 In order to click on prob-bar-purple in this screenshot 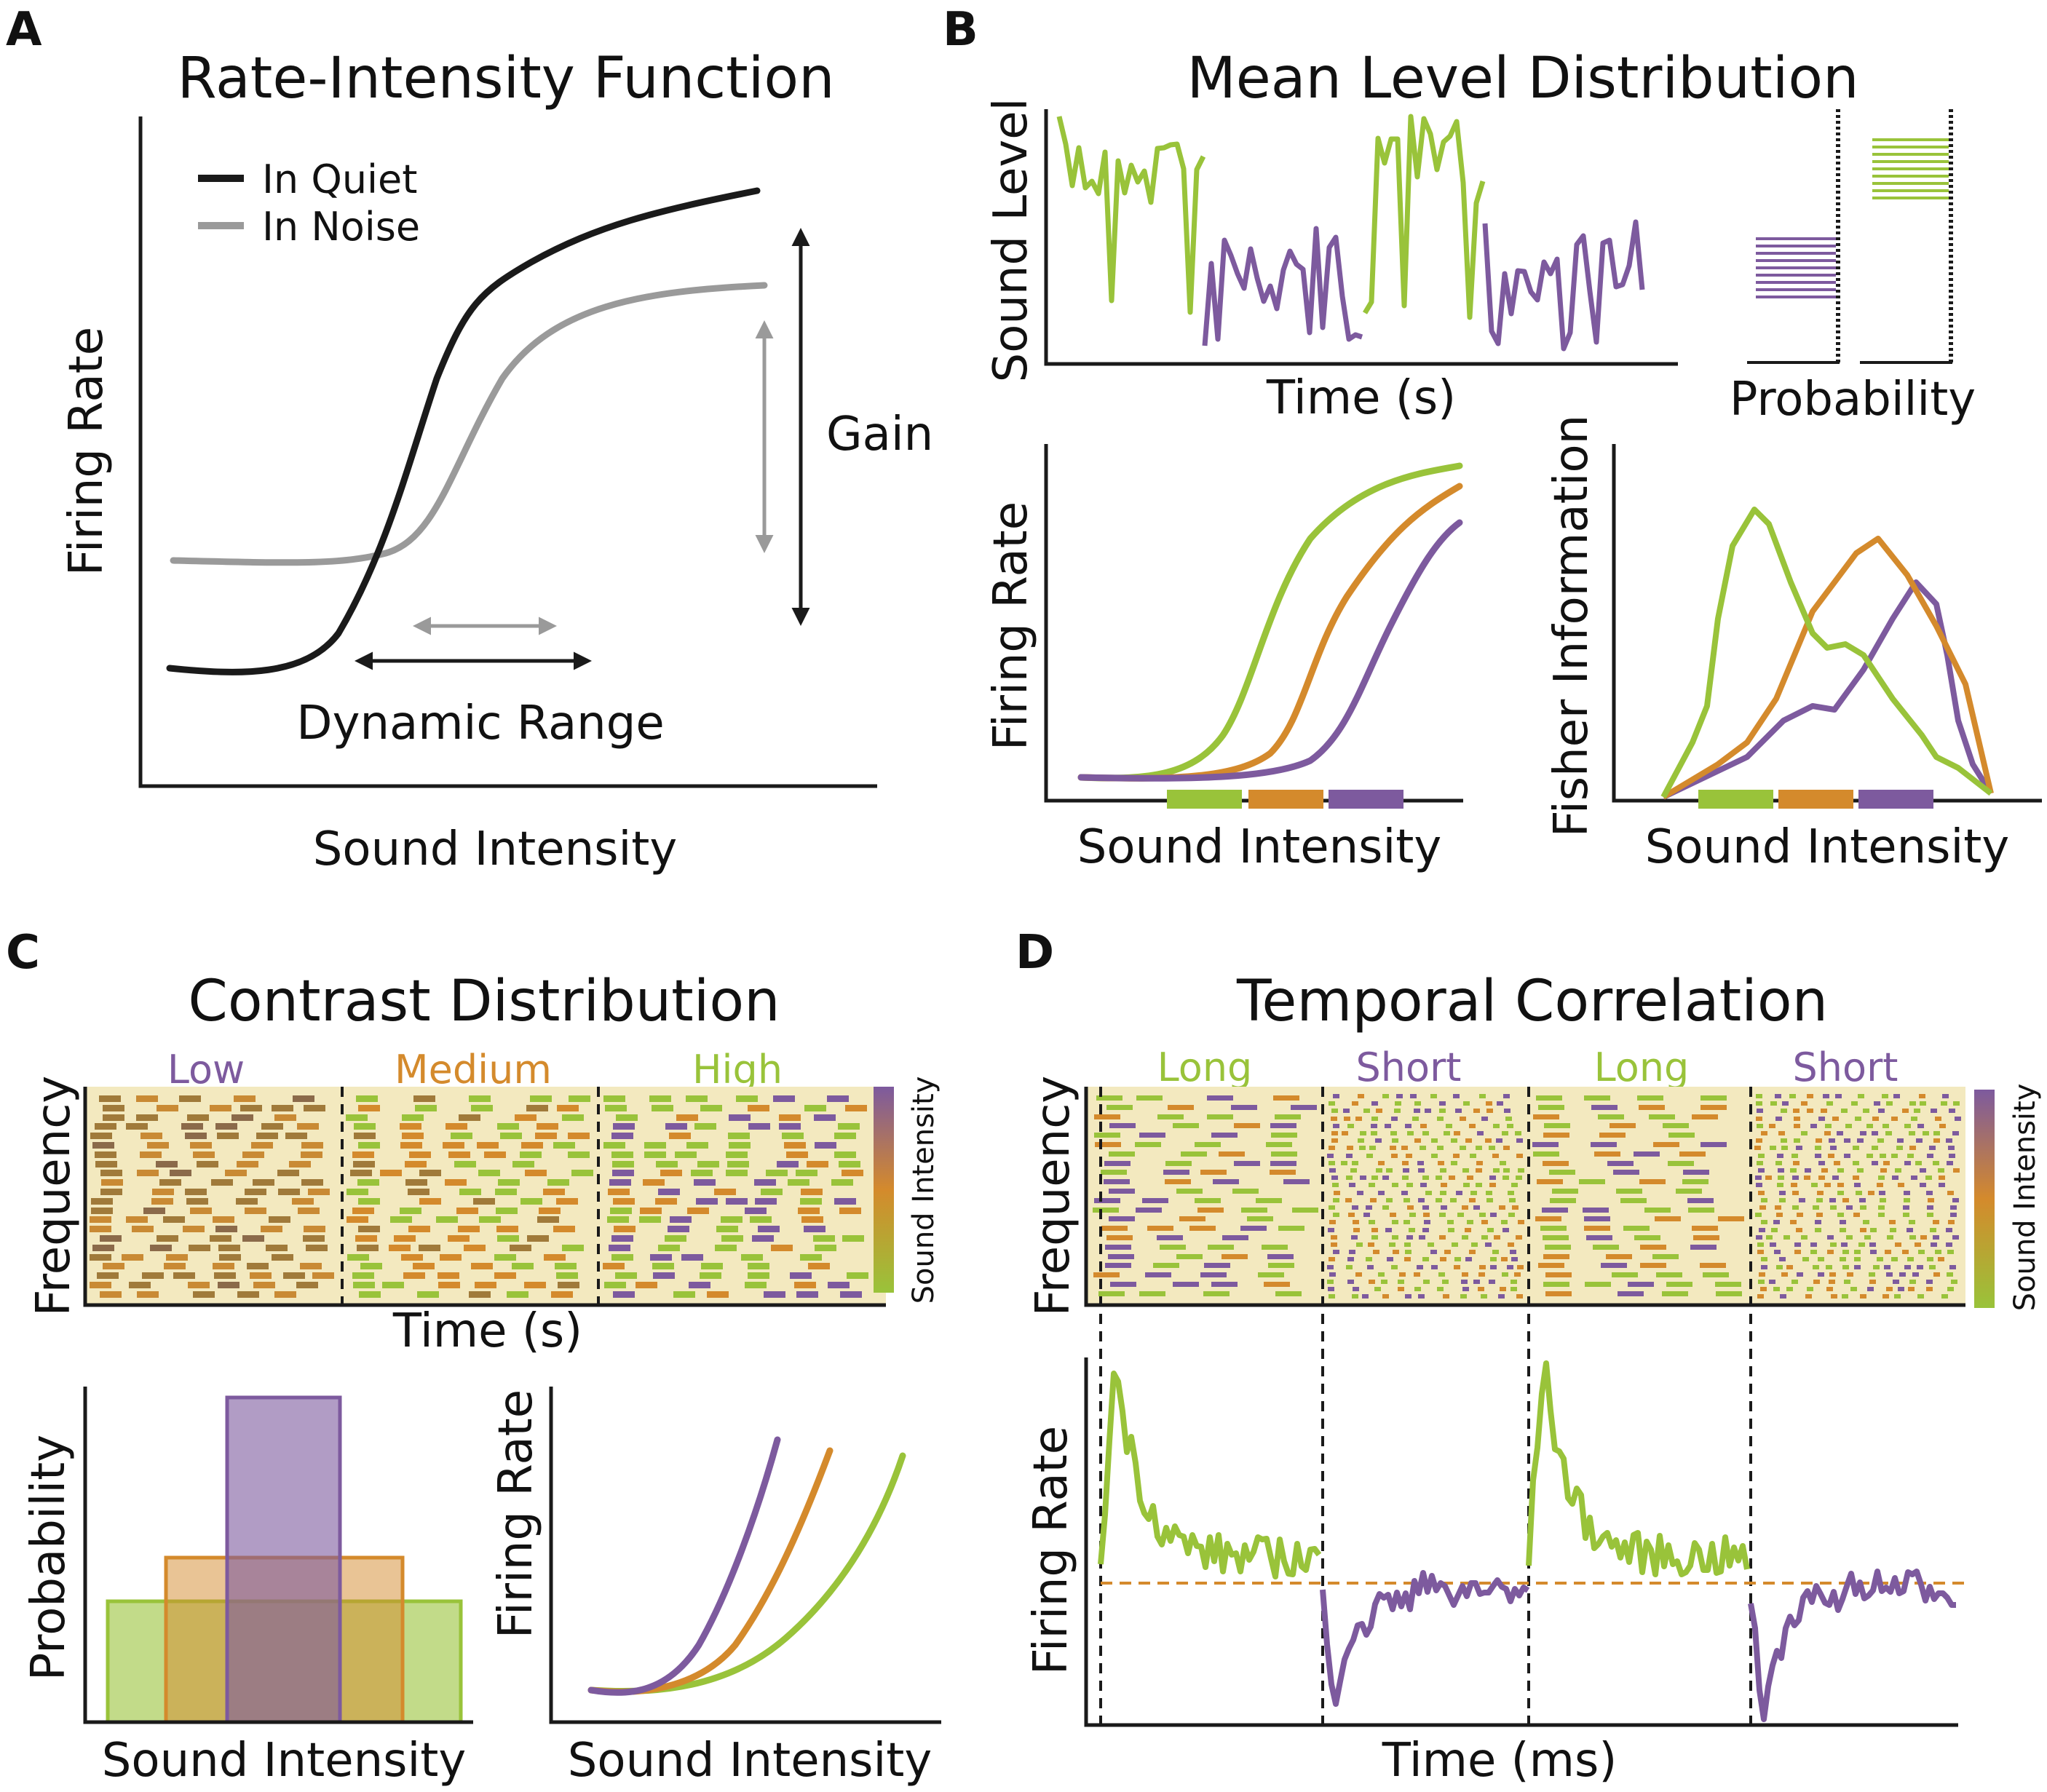, I will do `click(283, 1560)`.